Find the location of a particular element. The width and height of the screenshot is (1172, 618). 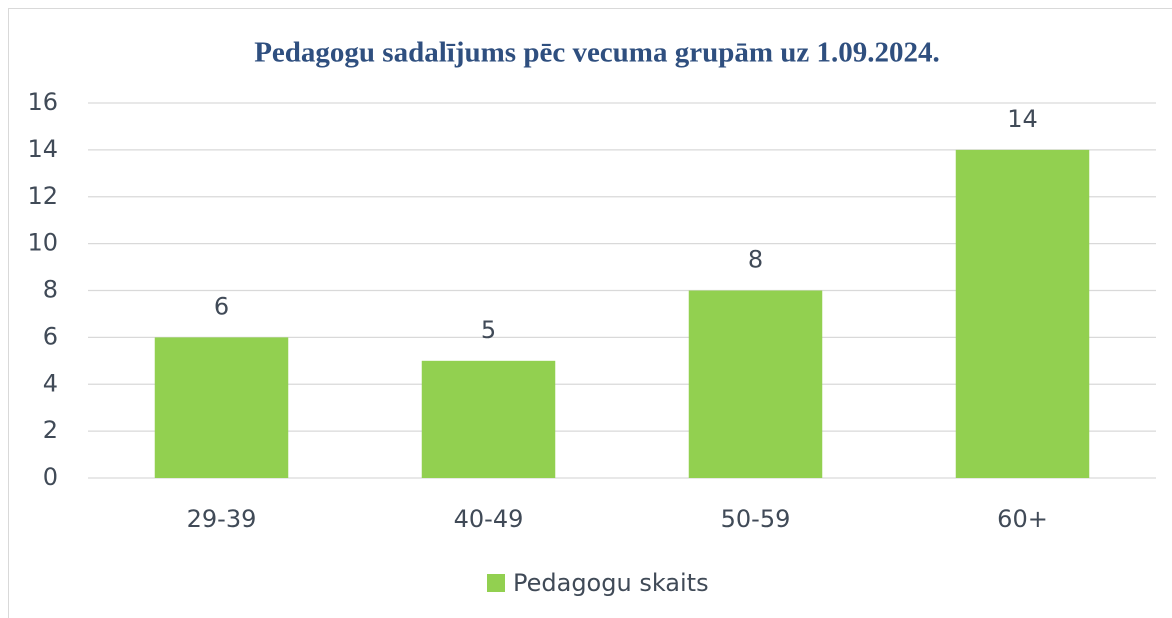

data-label: 5 is located at coordinates (488, 330).